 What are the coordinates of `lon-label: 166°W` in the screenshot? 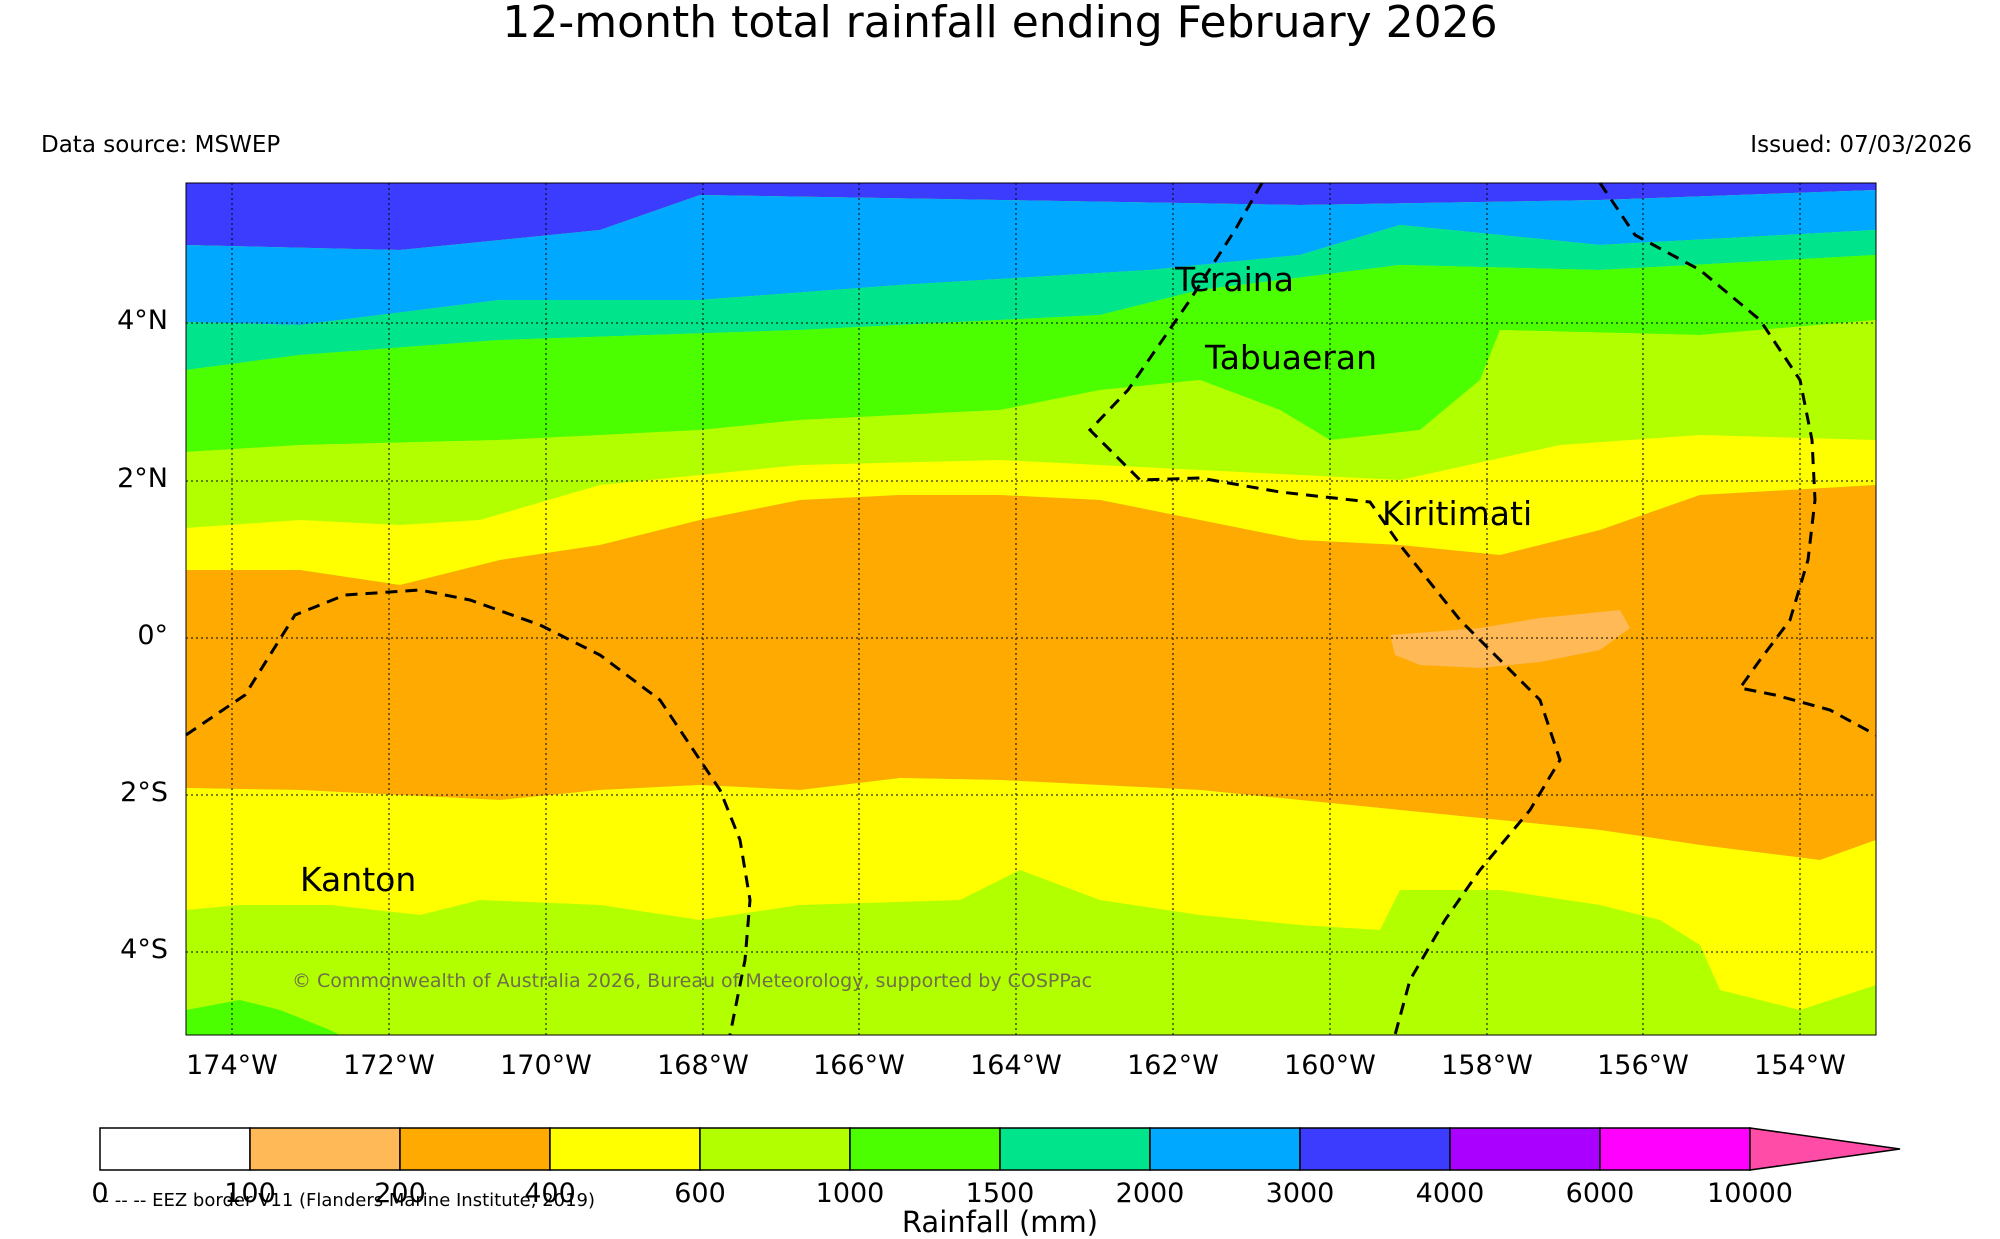 It's located at (859, 1065).